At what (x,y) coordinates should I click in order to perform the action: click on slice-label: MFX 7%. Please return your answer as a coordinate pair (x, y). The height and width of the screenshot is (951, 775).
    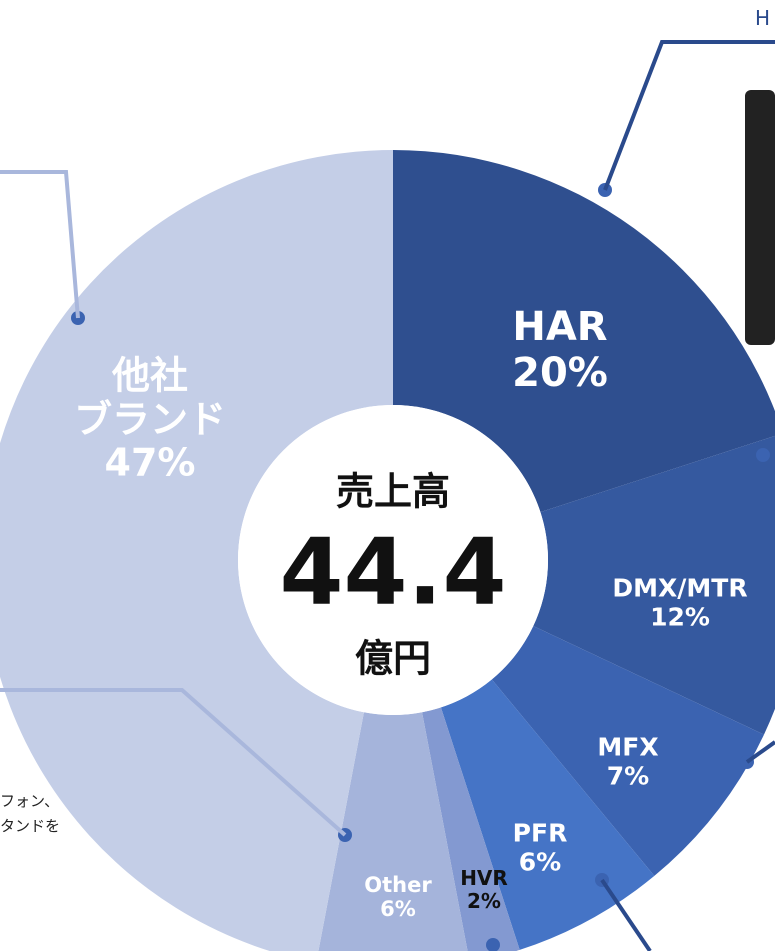
    Looking at the image, I should click on (628, 761).